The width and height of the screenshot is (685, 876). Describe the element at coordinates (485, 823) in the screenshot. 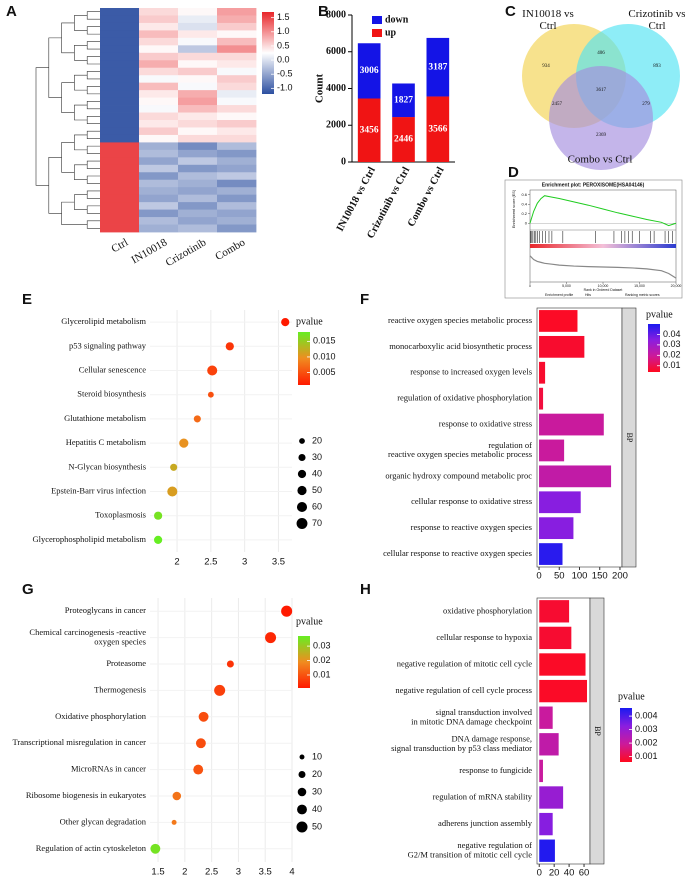

I see `y-tick-label: adherens junction assembly` at that location.